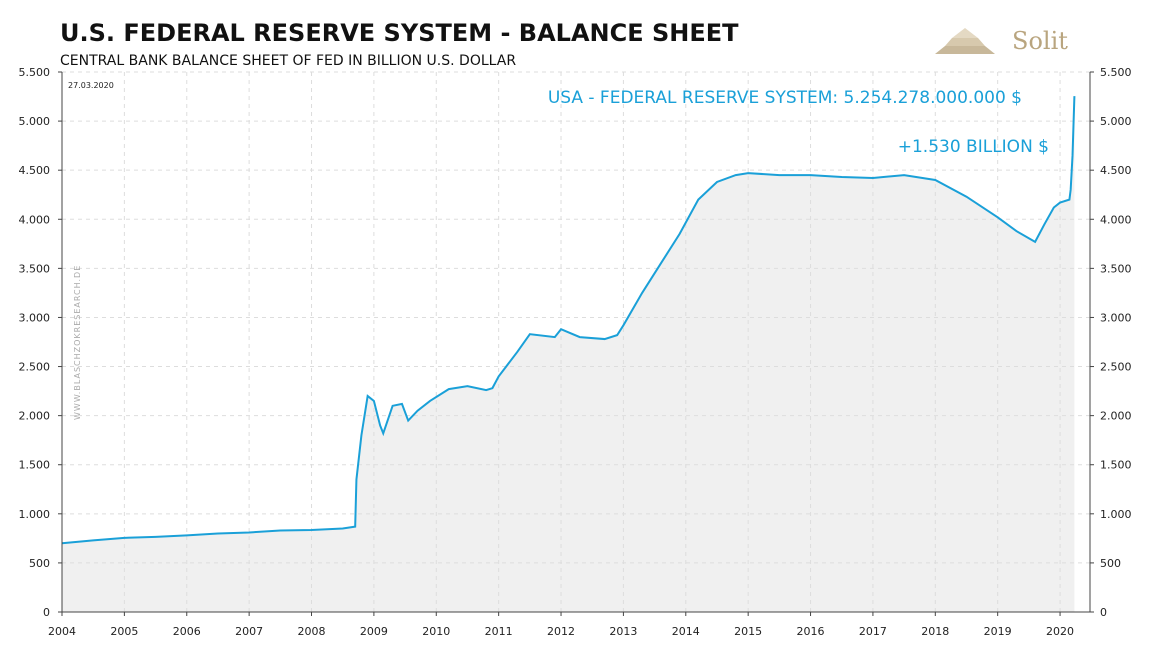  Describe the element at coordinates (187, 631) in the screenshot. I see `x-tick-label: 2006` at that location.